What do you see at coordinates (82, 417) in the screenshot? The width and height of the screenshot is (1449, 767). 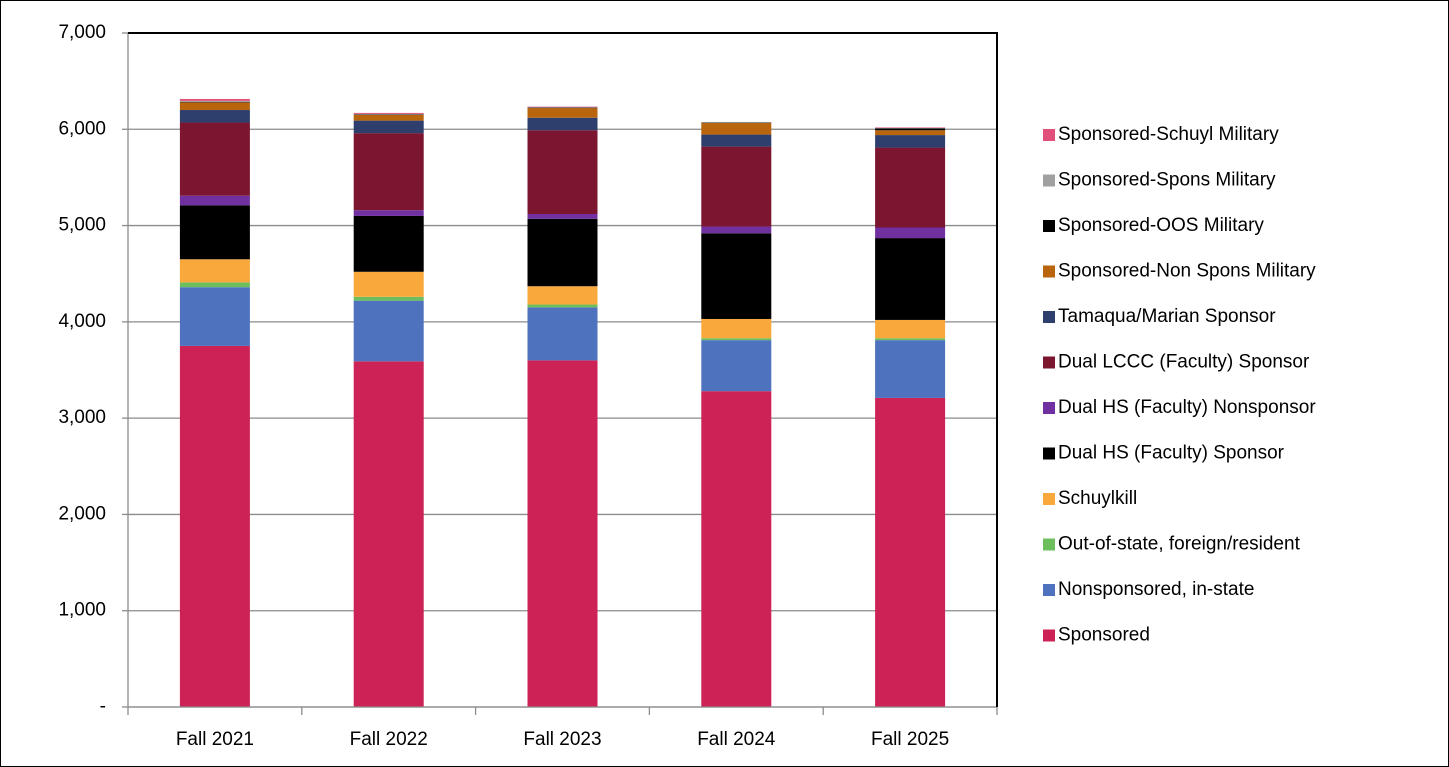 I see `y-tick-label: 3,000` at bounding box center [82, 417].